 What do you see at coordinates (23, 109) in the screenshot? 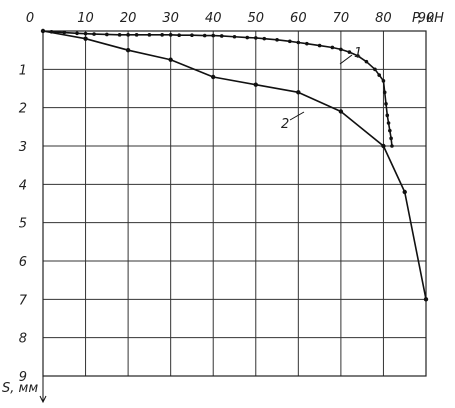
I see `y-tick-label: 2` at bounding box center [23, 109].